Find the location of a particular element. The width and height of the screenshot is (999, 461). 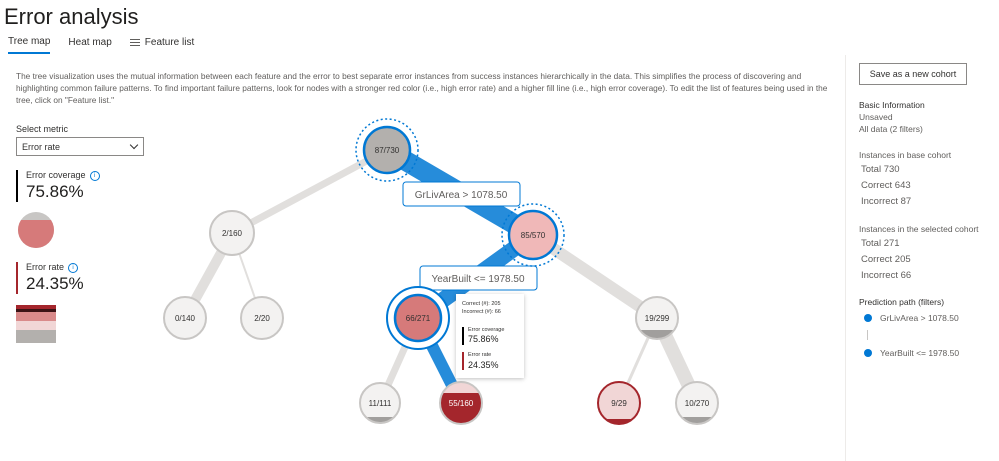

tab-tree-map: Tree map is located at coordinates (29, 45).